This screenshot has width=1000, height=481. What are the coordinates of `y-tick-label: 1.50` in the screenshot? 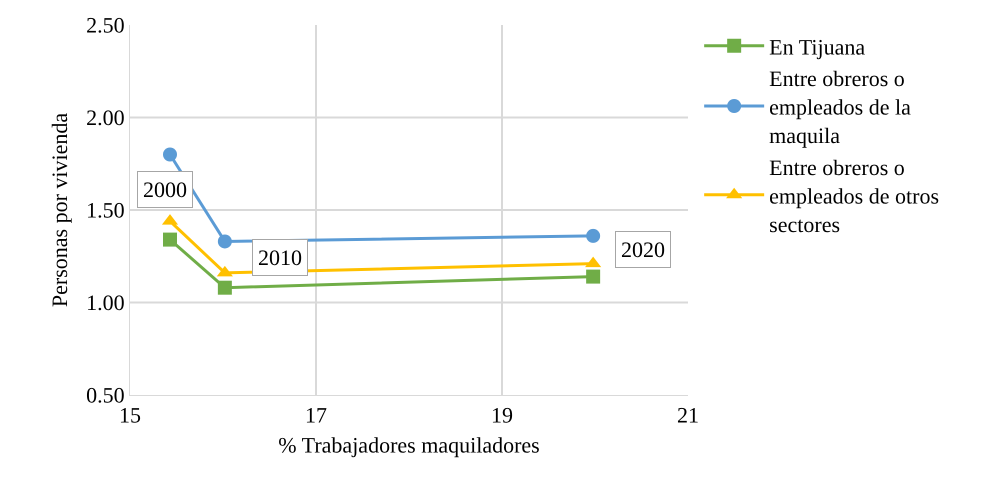 It's located at (105, 210).